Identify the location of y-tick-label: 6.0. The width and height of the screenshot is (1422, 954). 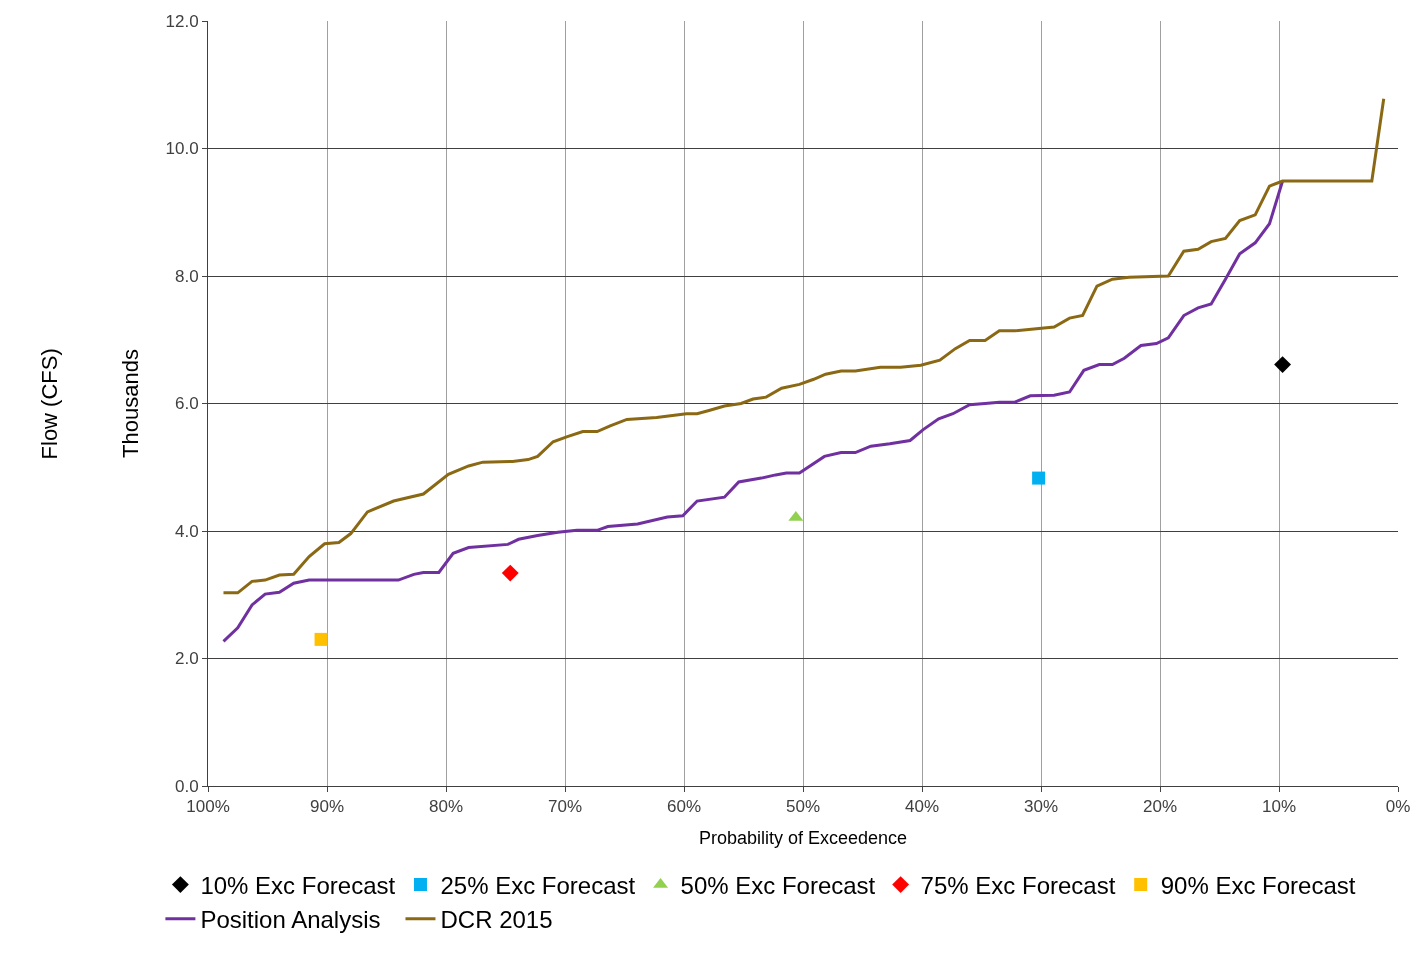
(186, 404).